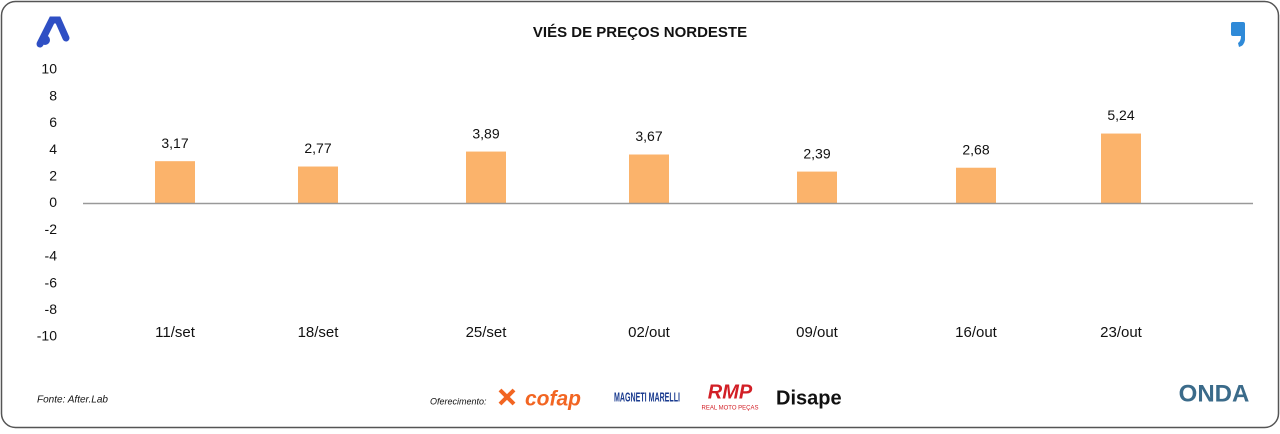 This screenshot has height=434, width=1280. Describe the element at coordinates (53, 122) in the screenshot. I see `y-tick-label: 6` at that location.